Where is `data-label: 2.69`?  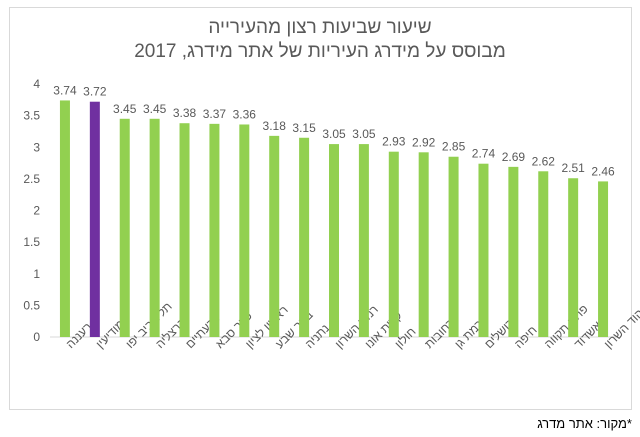 data-label: 2.69 is located at coordinates (514, 157).